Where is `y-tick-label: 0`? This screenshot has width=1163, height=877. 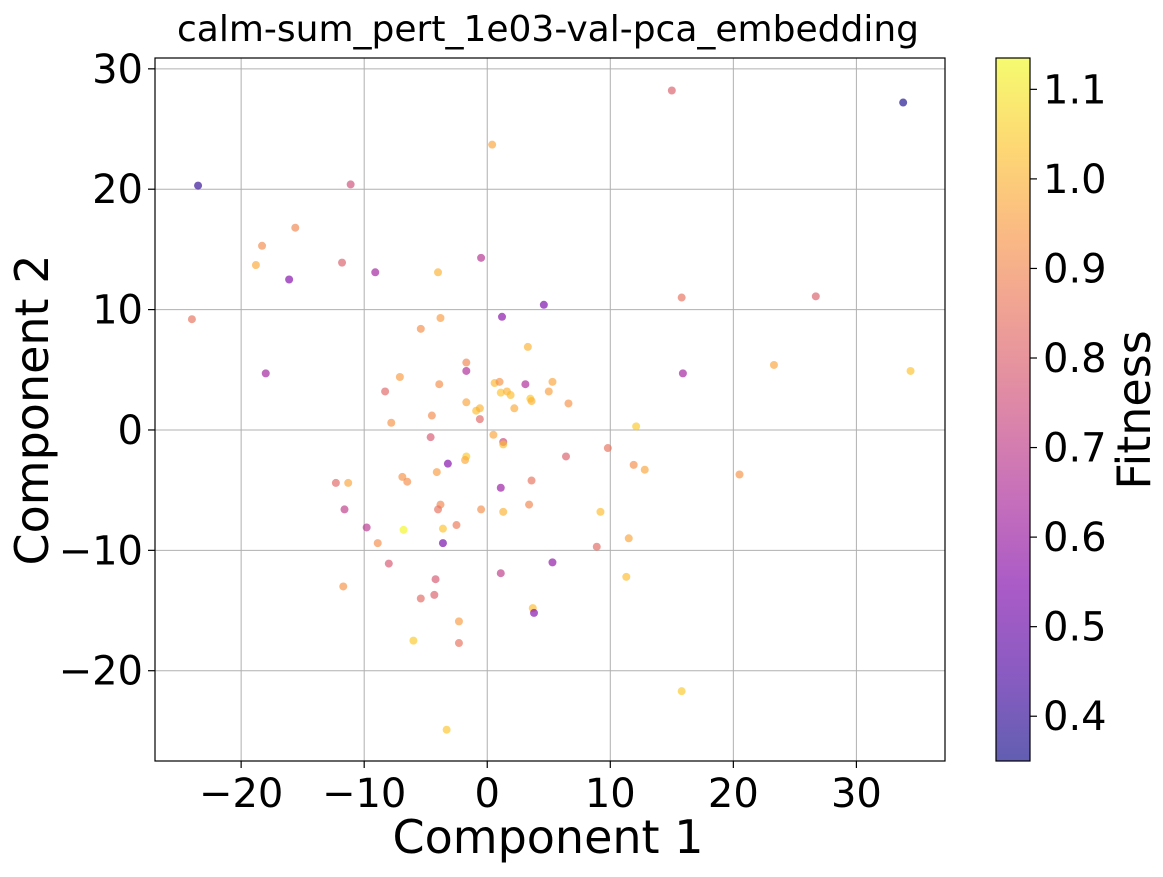 y-tick-label: 0 is located at coordinates (130, 431).